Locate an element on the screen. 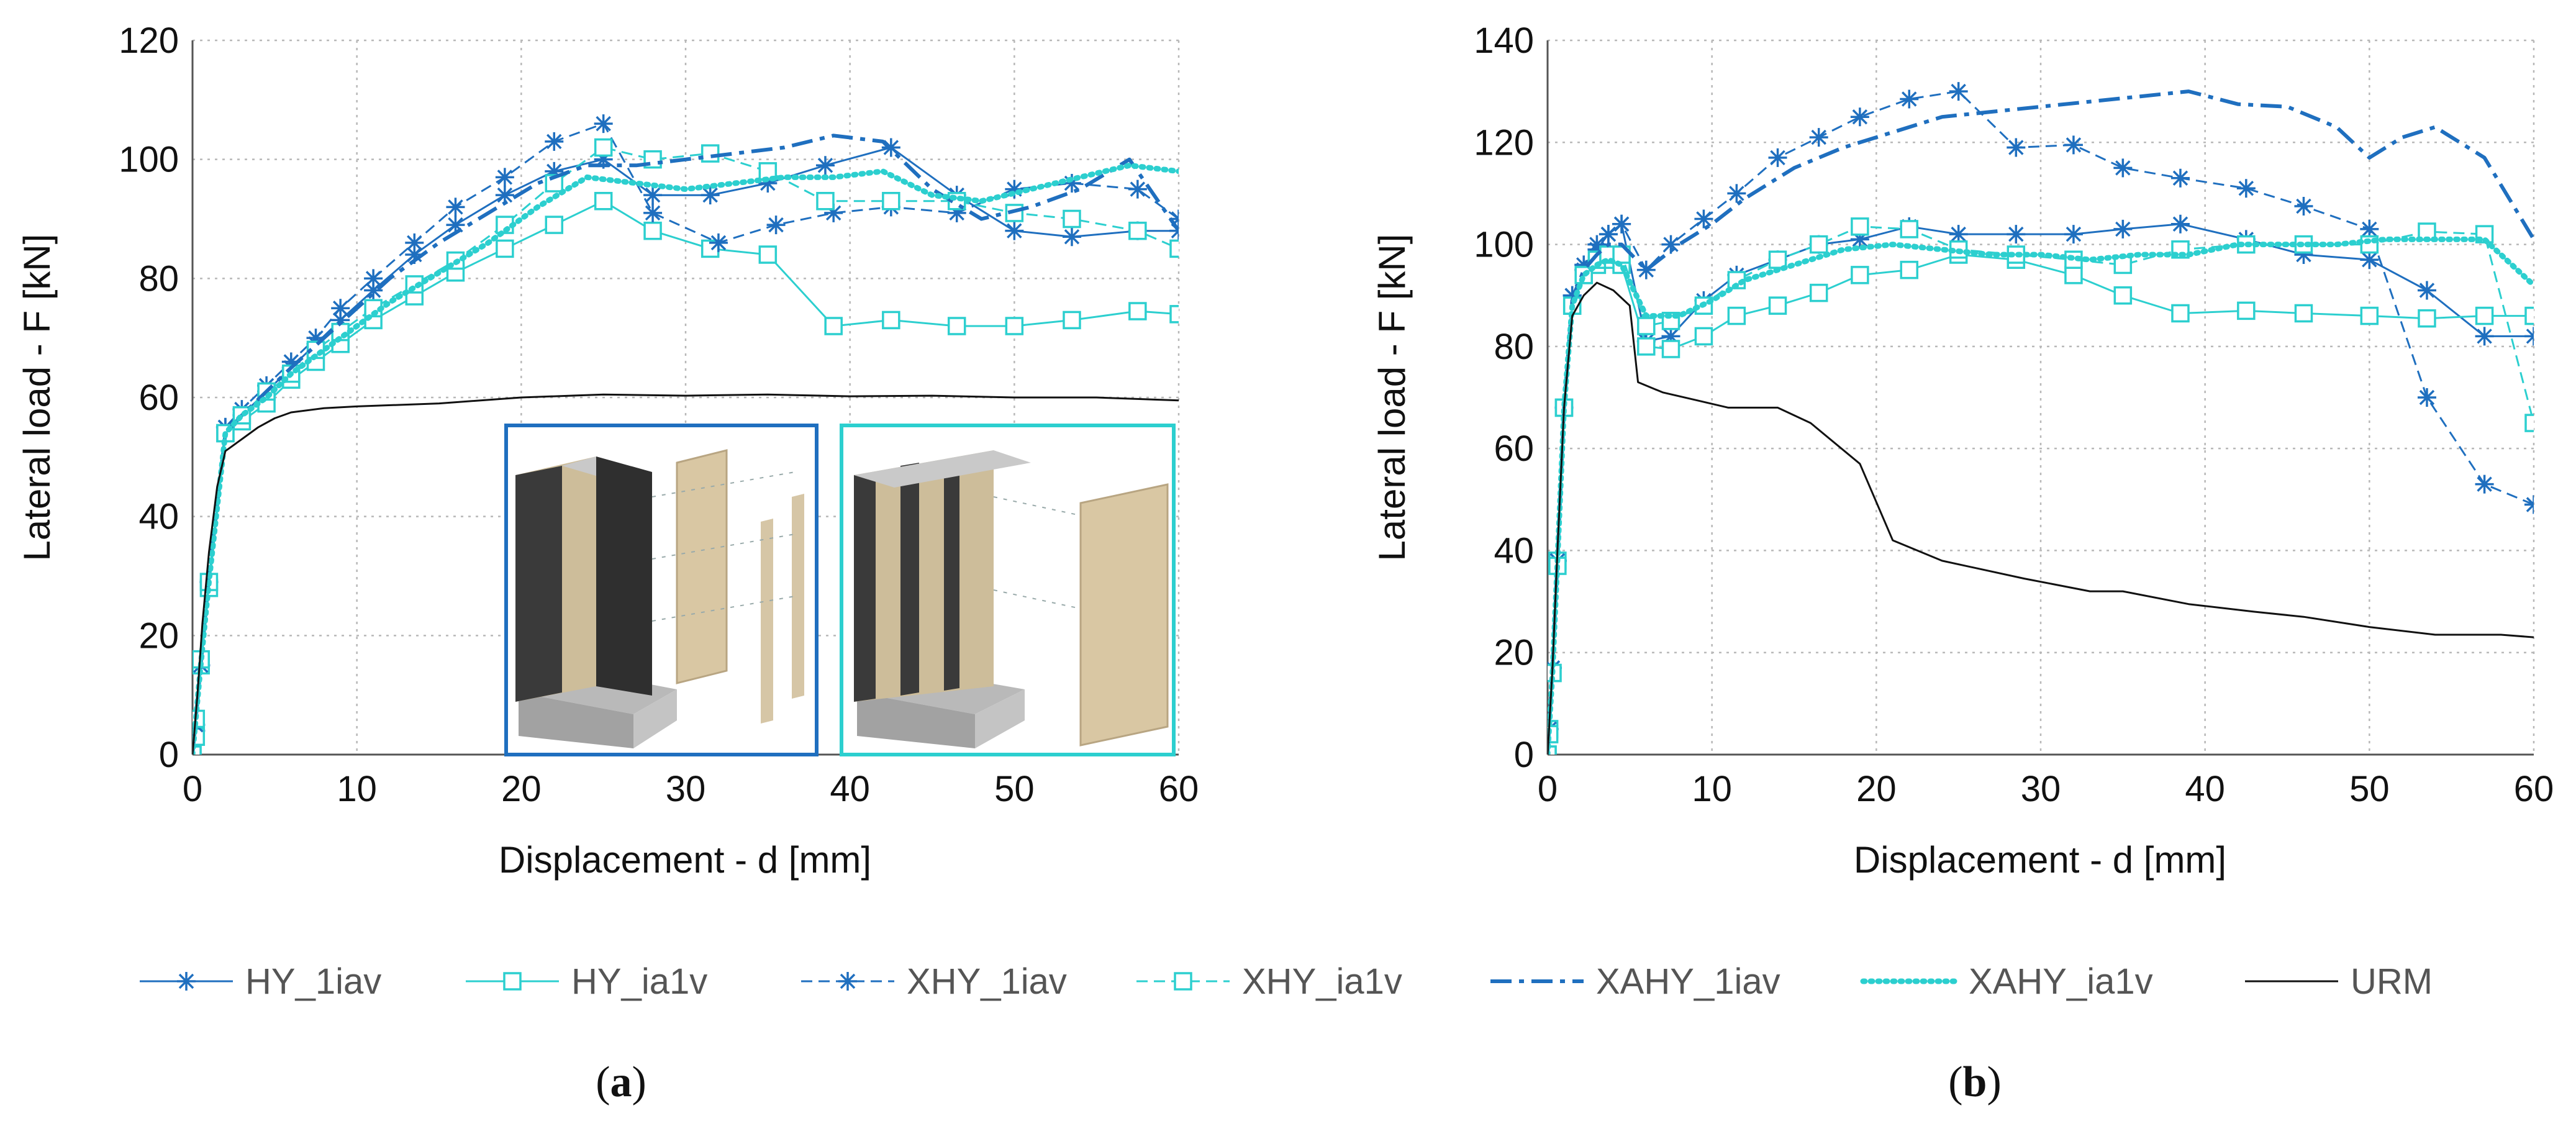  legend-item-HY_ia1v: HY_ia1v is located at coordinates (586, 982).